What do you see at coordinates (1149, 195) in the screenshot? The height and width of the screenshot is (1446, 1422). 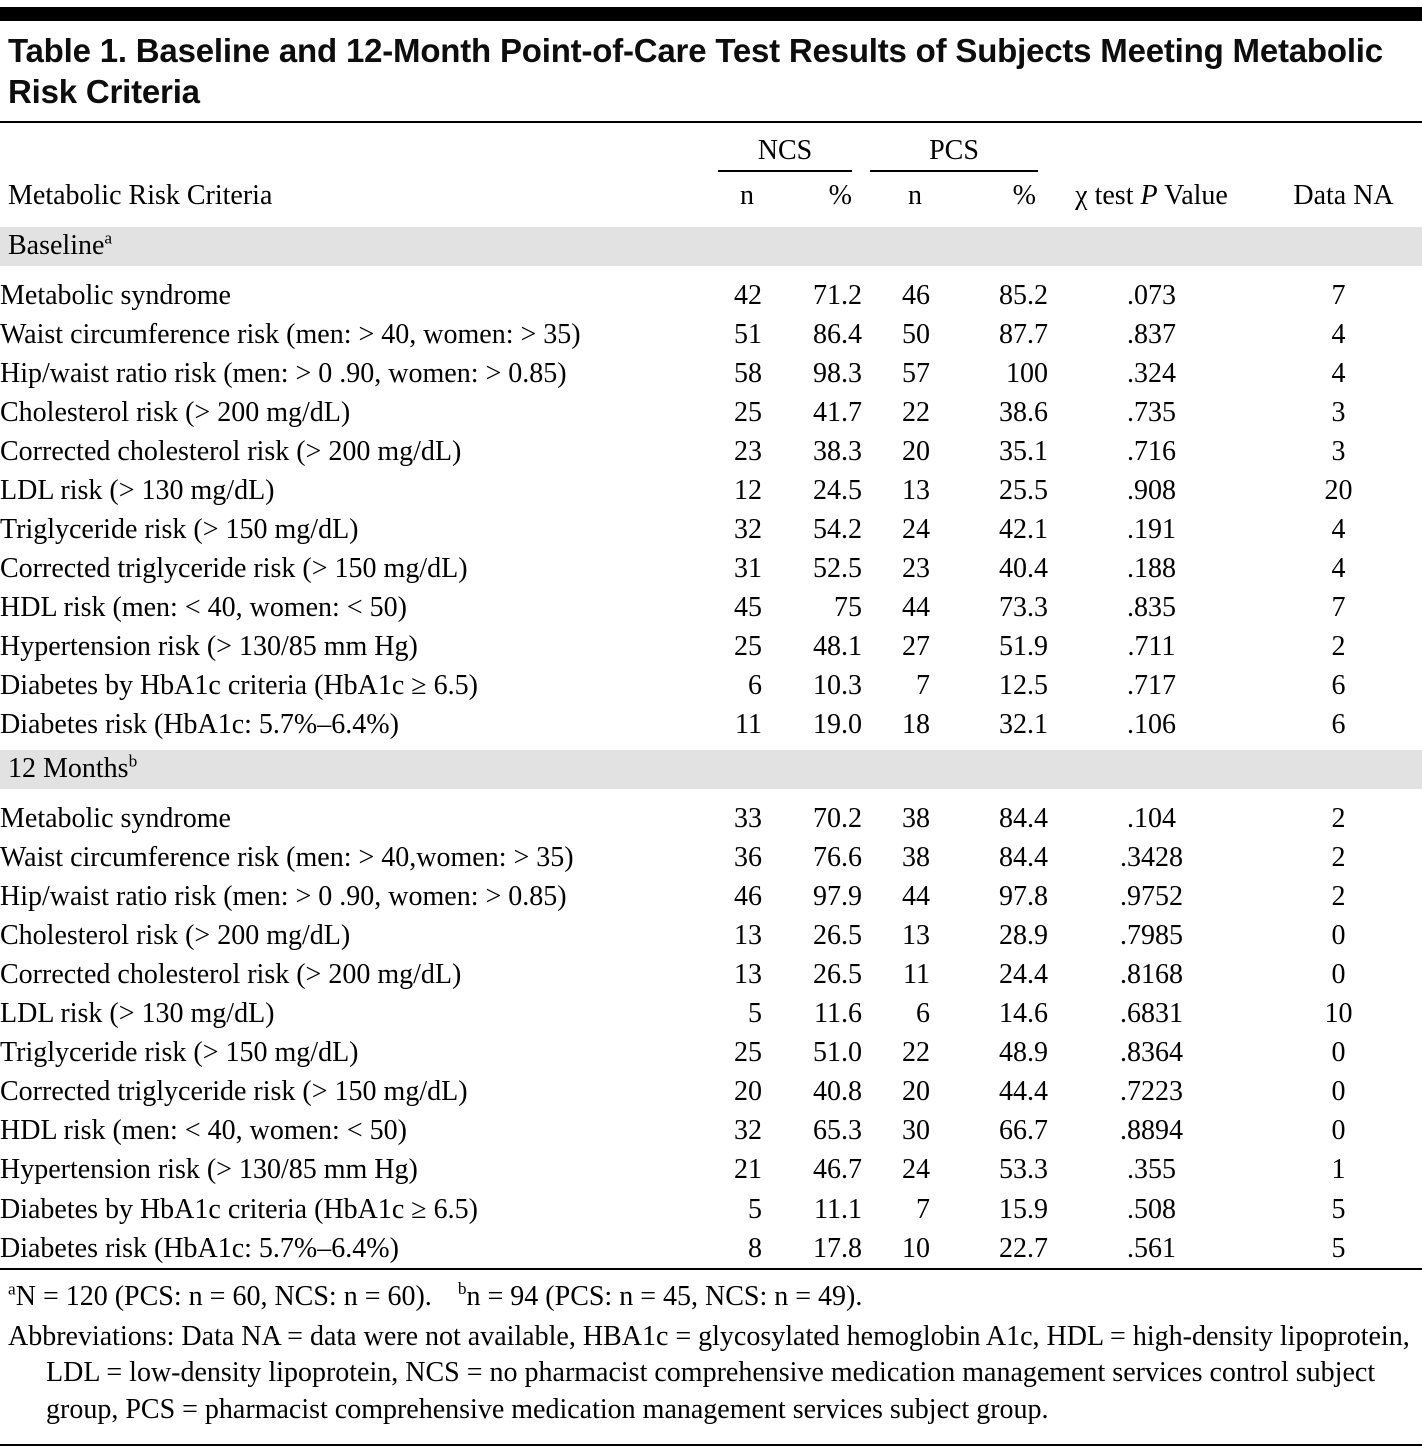 I see `p-symbol: P` at bounding box center [1149, 195].